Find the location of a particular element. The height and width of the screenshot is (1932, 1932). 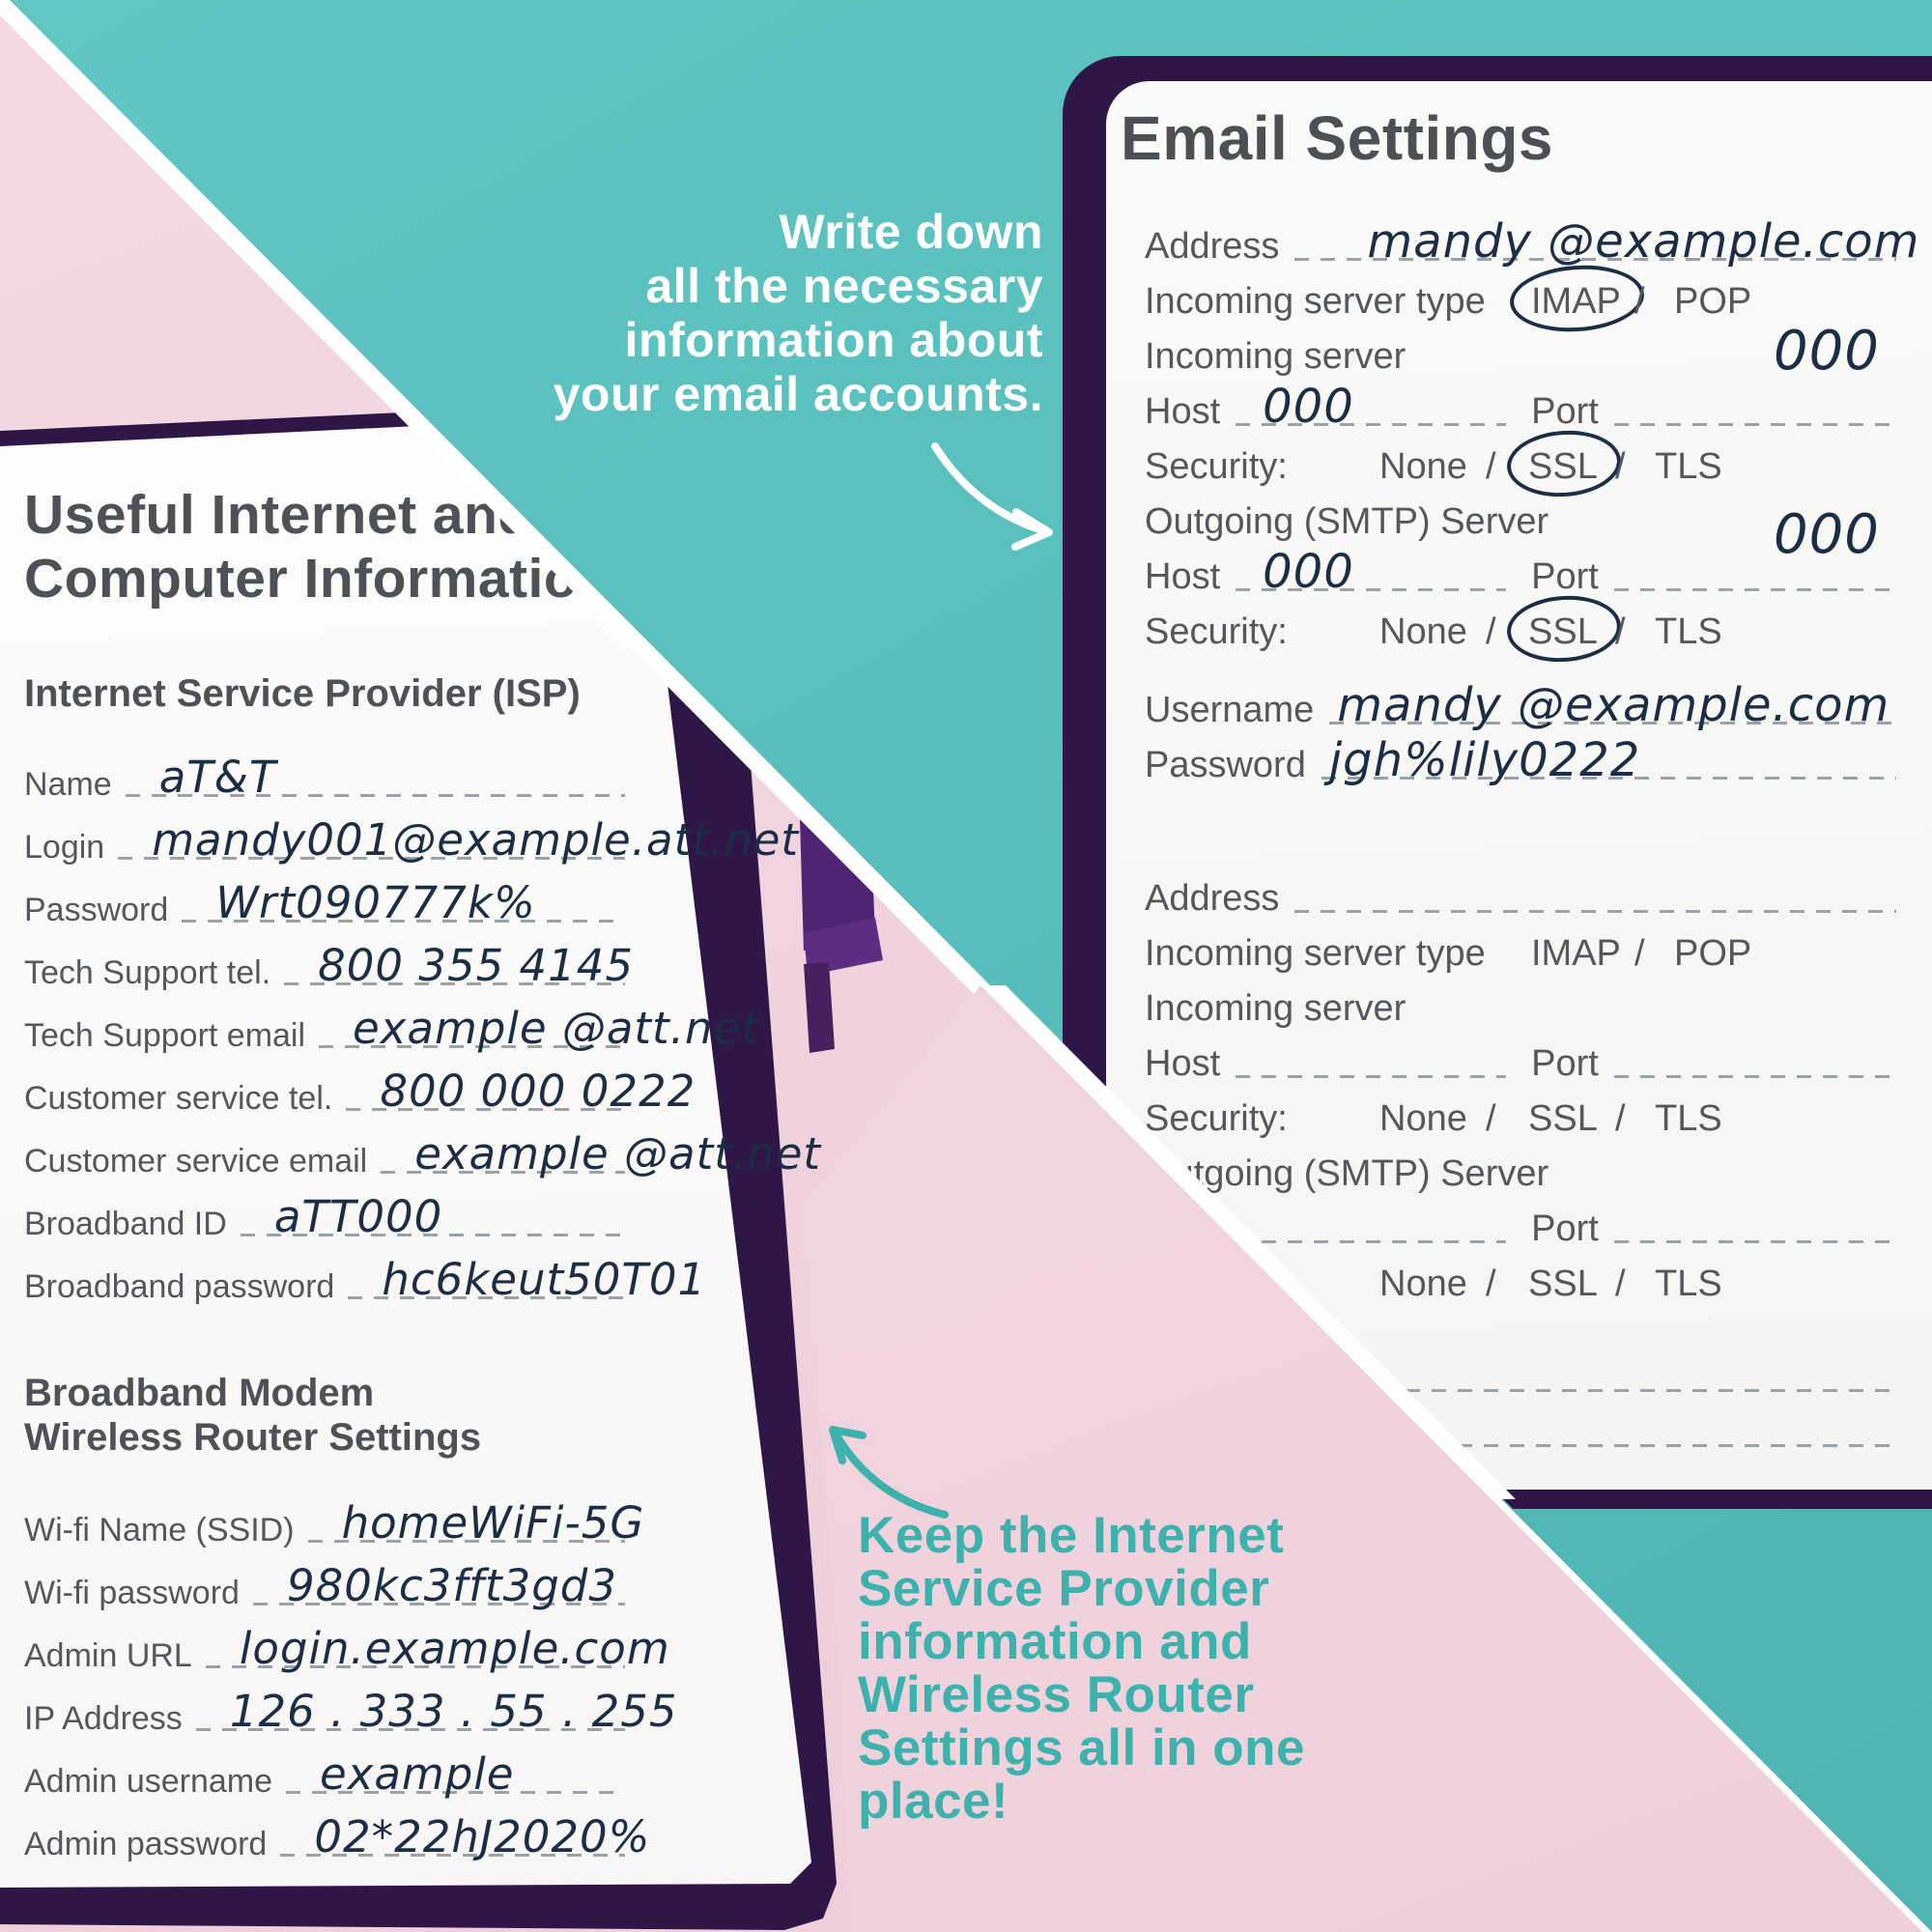

form-row: Password Wrt090777k% is located at coordinates (324, 903).